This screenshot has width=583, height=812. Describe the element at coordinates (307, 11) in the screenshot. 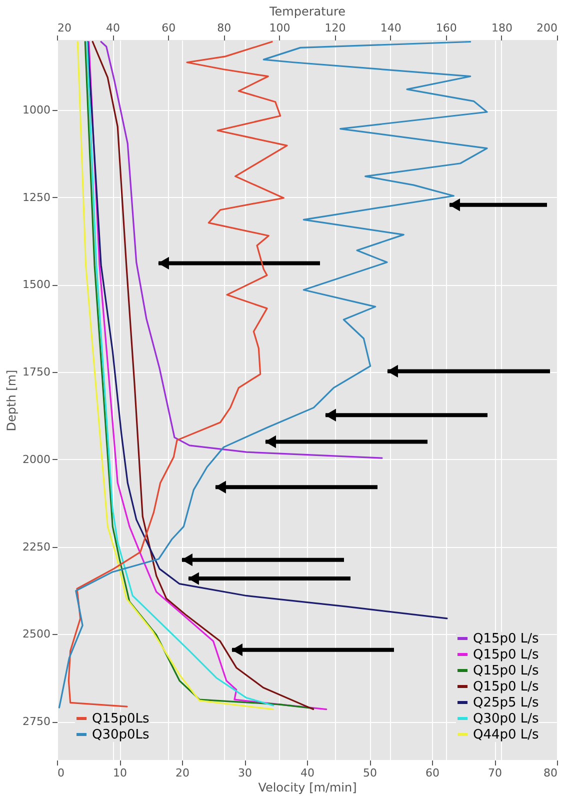

I see `x2-axis-title: Temperature` at that location.